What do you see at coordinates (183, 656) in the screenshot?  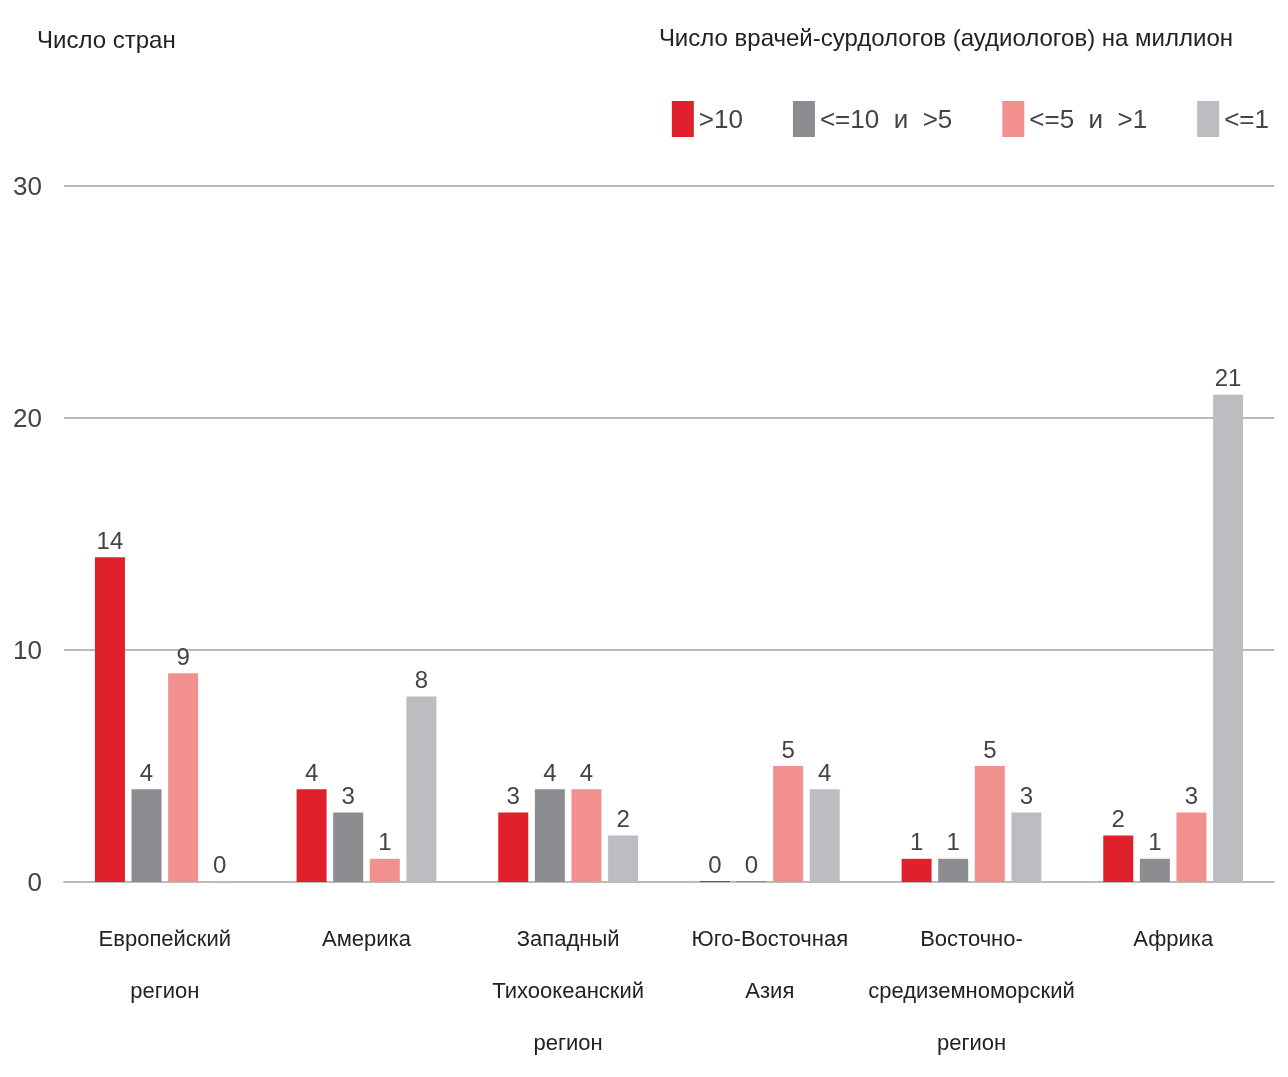 I see `data-label: 9` at bounding box center [183, 656].